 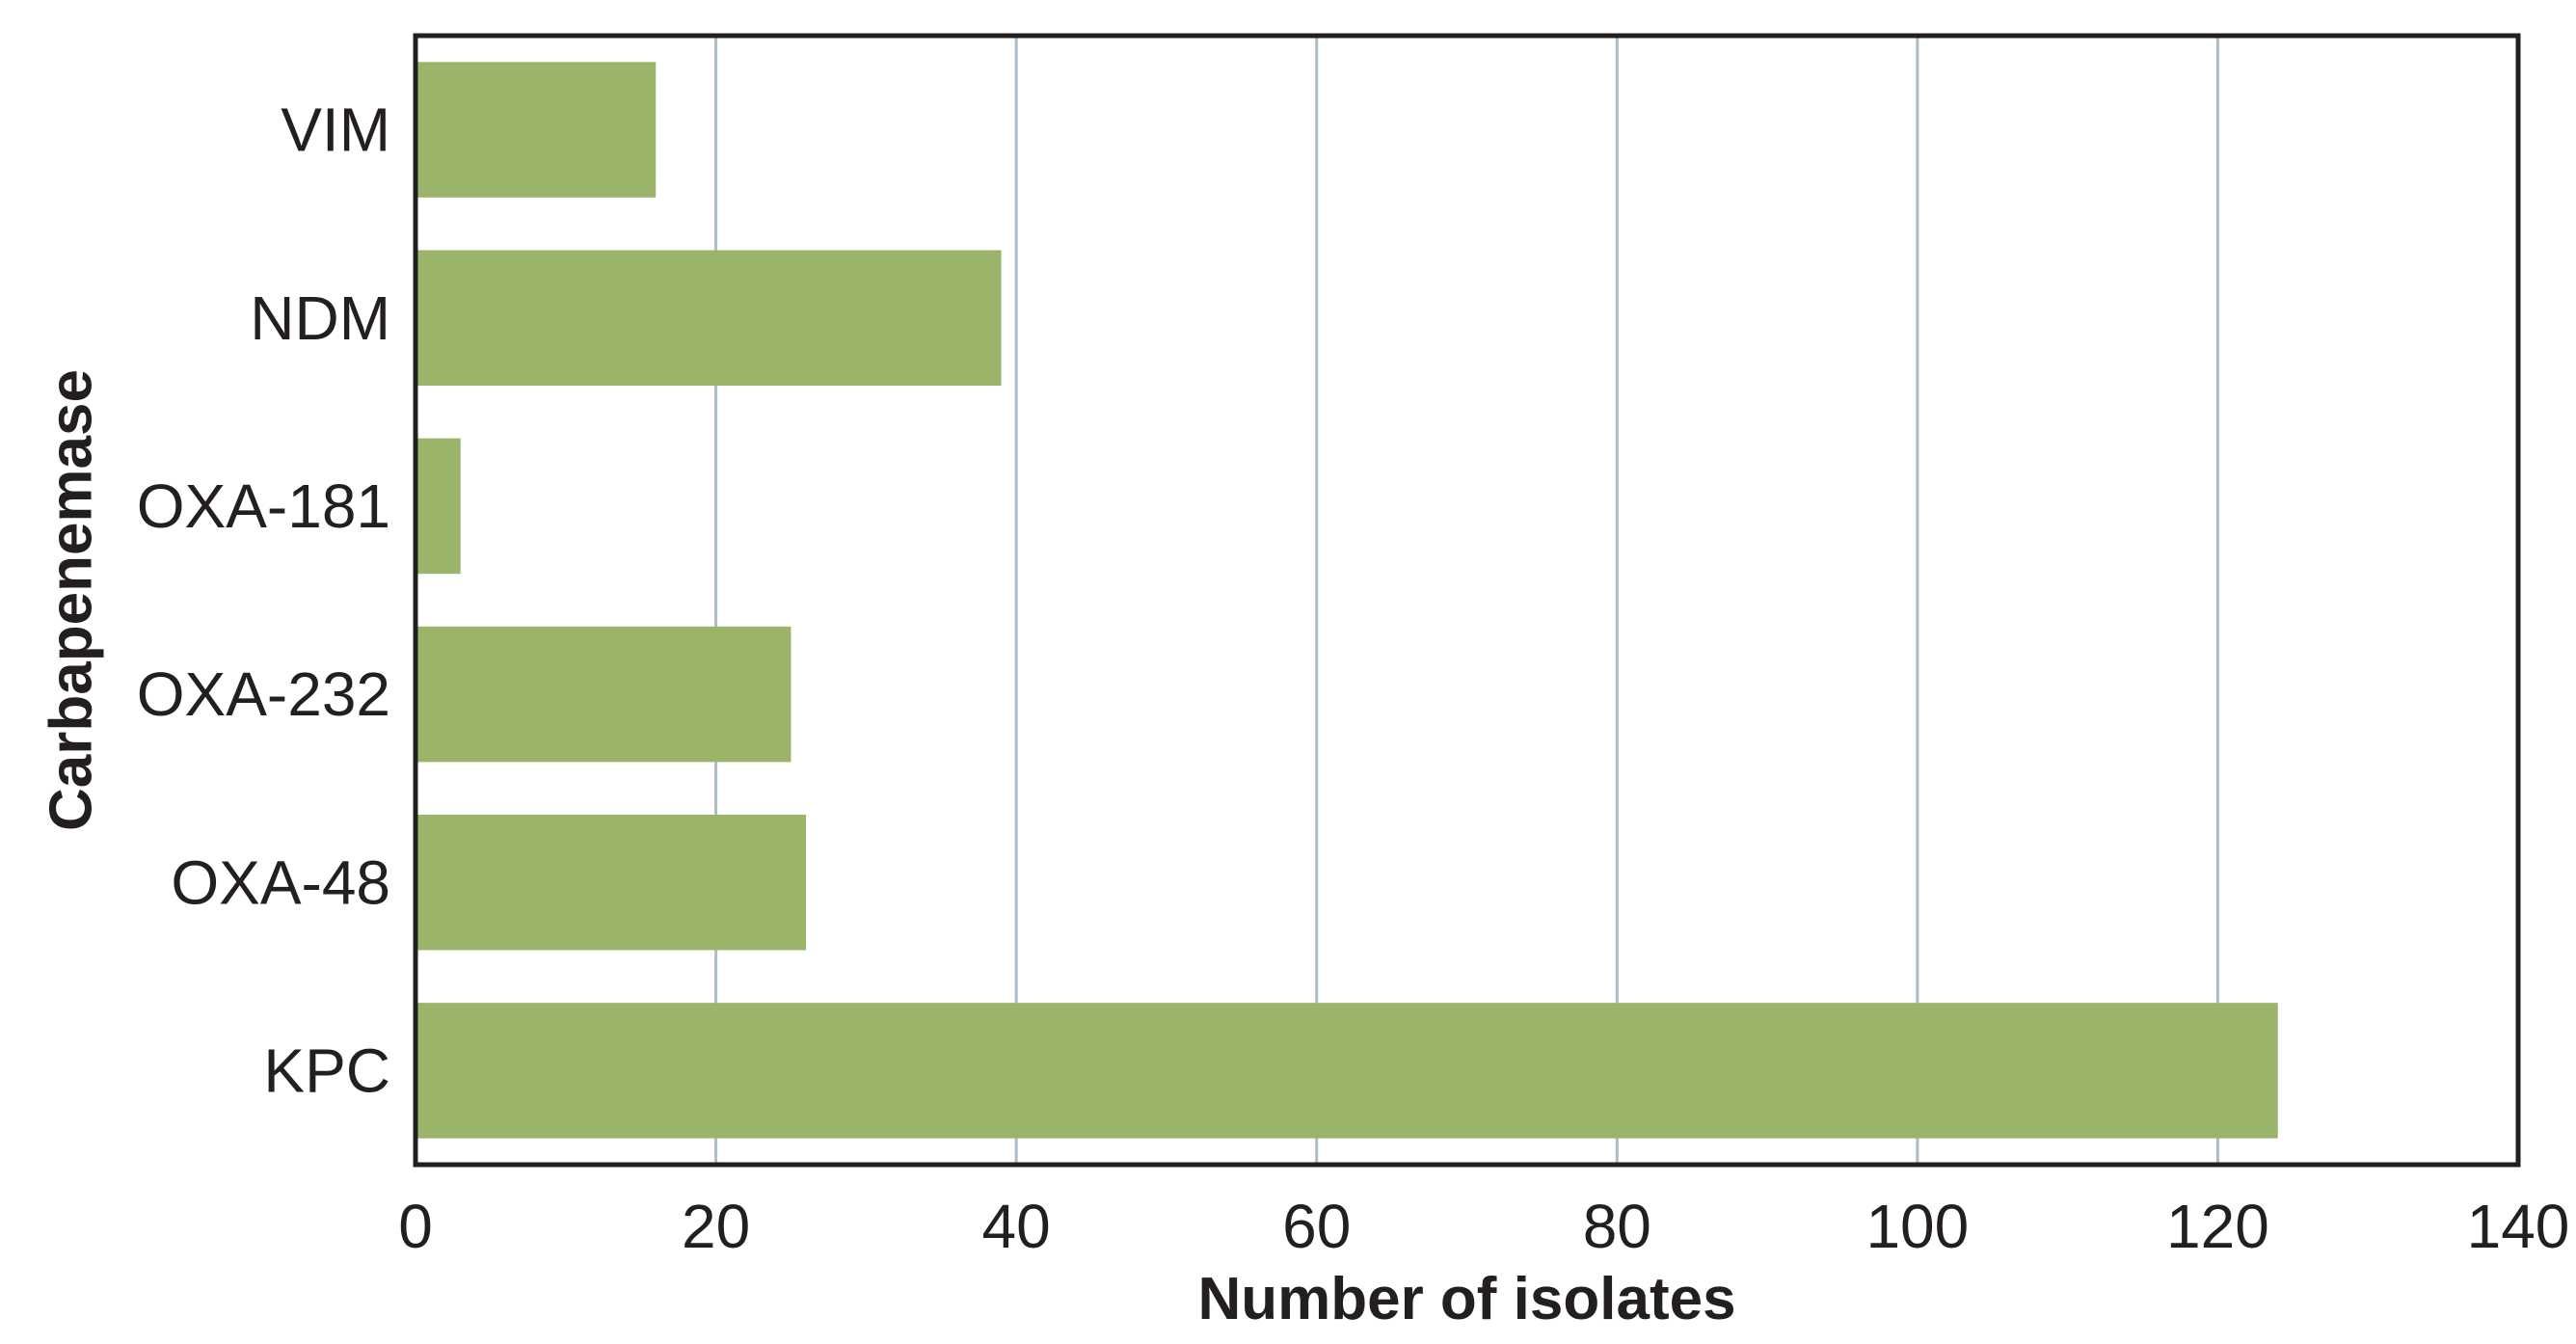 What do you see at coordinates (327, 1070) in the screenshot?
I see `y-tick-label: KPC` at bounding box center [327, 1070].